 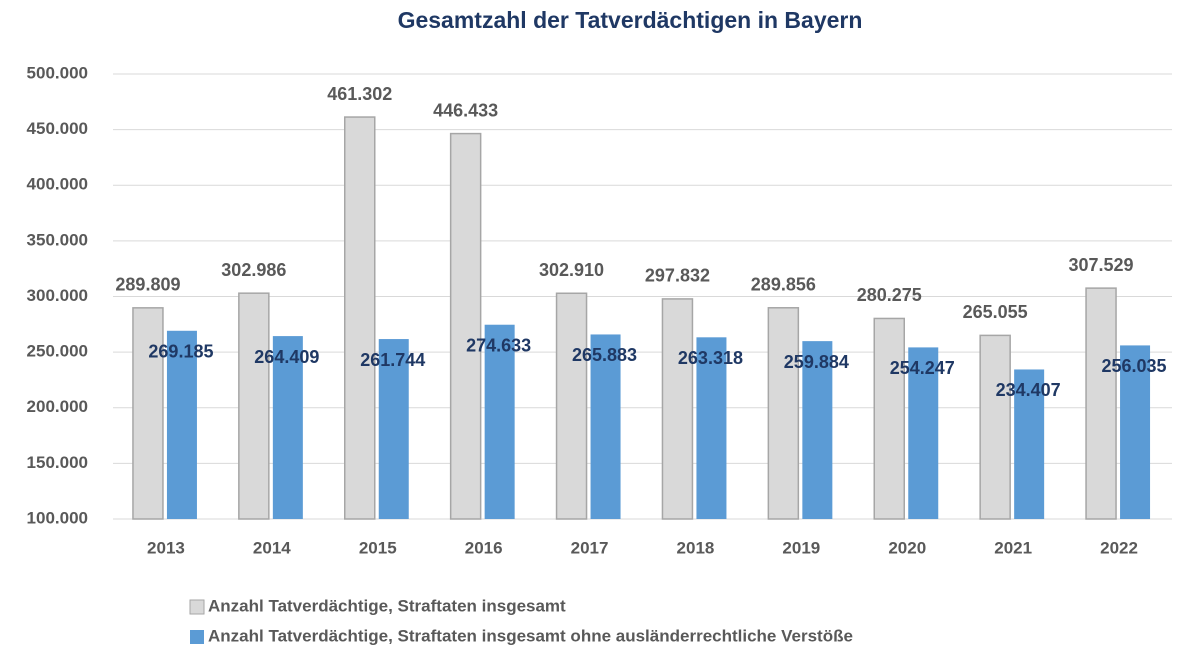 What do you see at coordinates (1028, 390) in the screenshot?
I see `data-label: 234.407` at bounding box center [1028, 390].